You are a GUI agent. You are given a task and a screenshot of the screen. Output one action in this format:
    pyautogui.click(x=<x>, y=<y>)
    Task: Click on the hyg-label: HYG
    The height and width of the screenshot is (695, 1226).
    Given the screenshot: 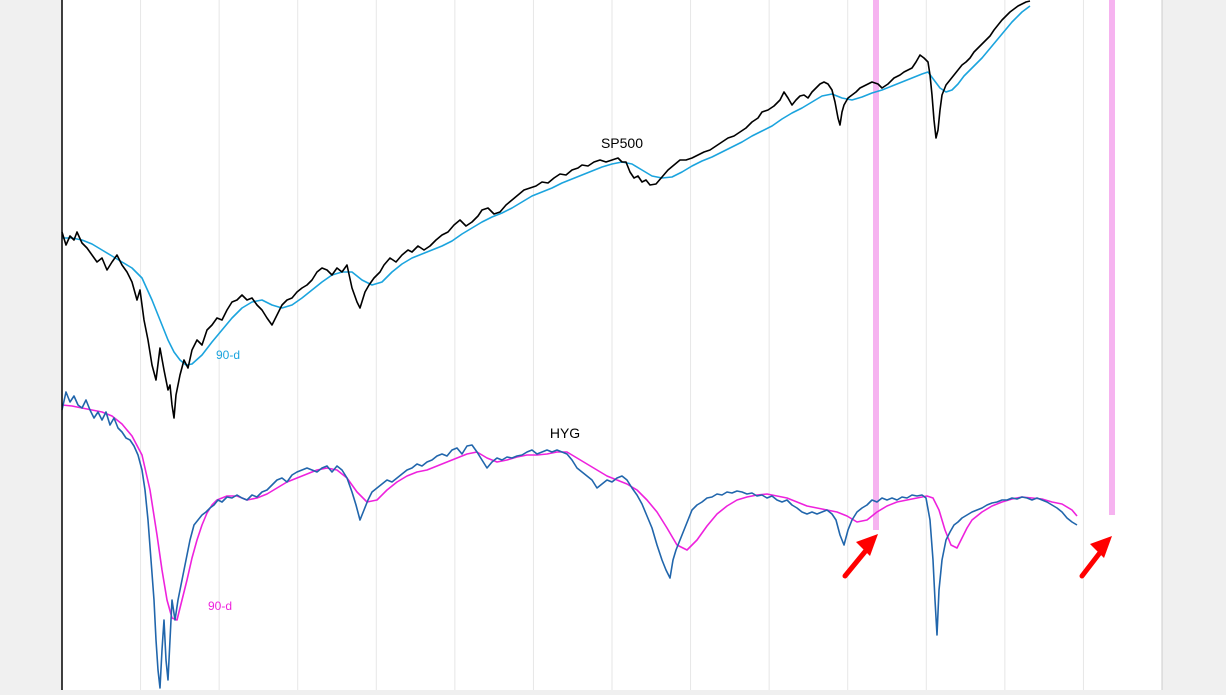 What is the action you would take?
    pyautogui.click(x=565, y=433)
    